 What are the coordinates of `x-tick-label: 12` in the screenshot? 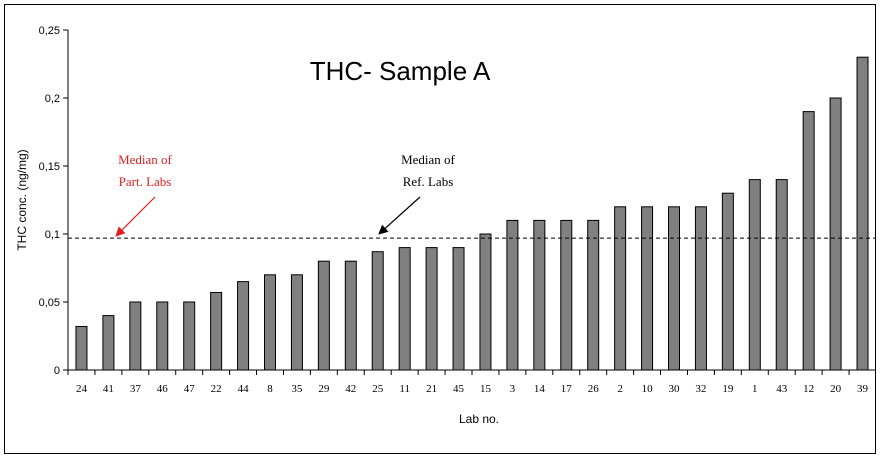 It's located at (808, 389).